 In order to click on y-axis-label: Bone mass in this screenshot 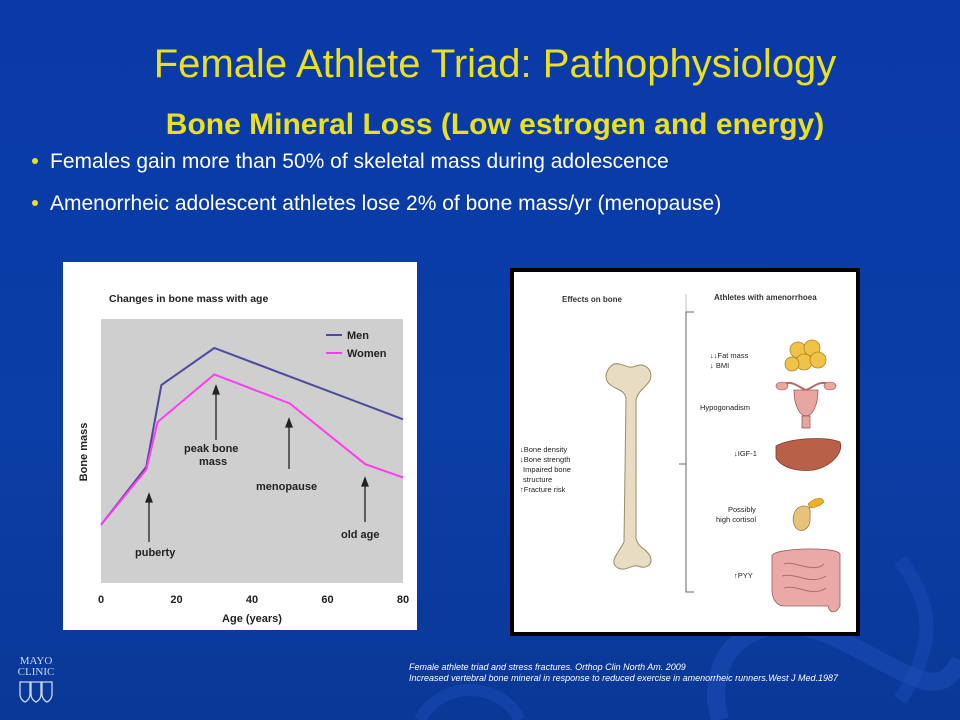, I will do `click(84, 452)`.